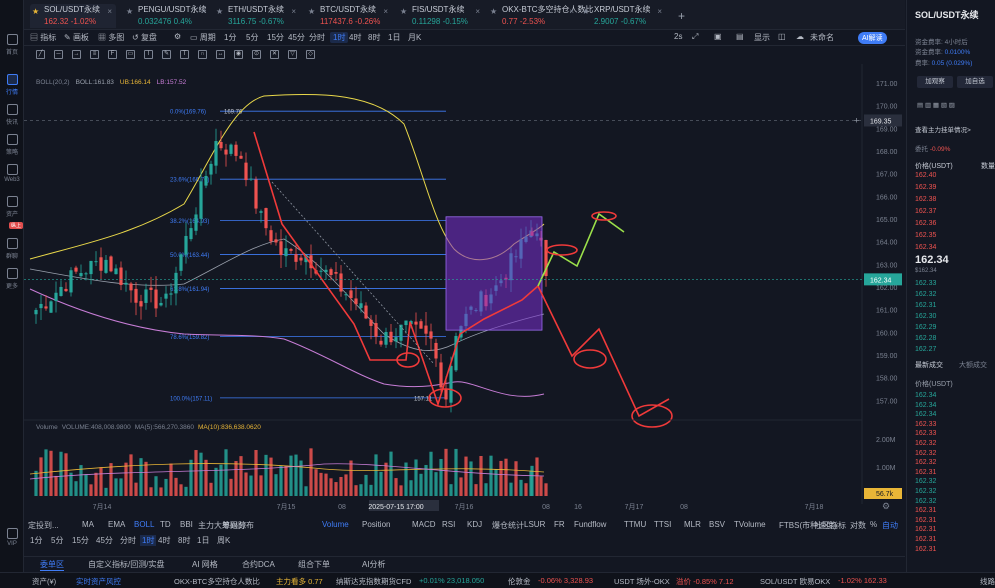 The height and width of the screenshot is (588, 995). What do you see at coordinates (858, 525) in the screenshot?
I see `indicator-right-item: 对数` at bounding box center [858, 525].